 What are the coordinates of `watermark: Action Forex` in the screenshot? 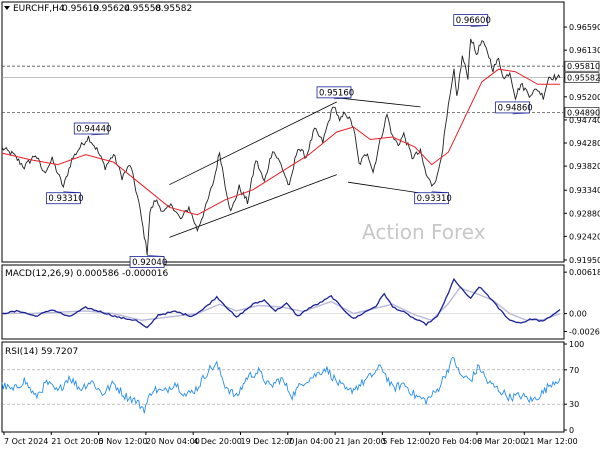 It's located at (424, 232).